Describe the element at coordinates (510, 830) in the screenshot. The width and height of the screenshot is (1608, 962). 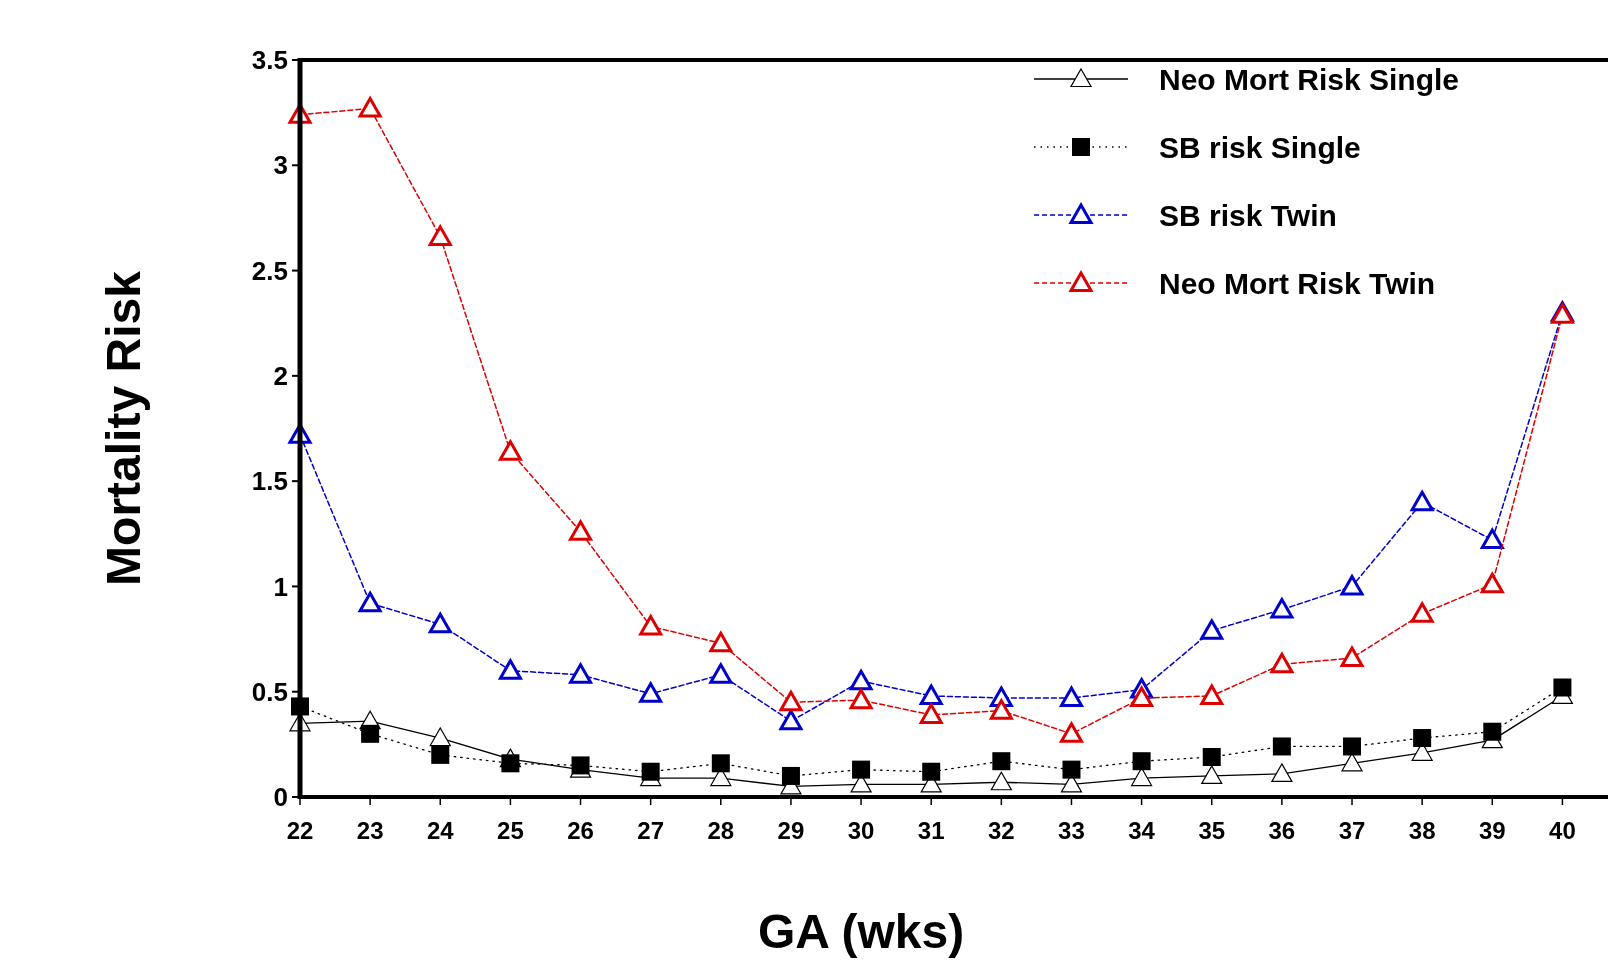
I see `x-tick-label: 25` at that location.